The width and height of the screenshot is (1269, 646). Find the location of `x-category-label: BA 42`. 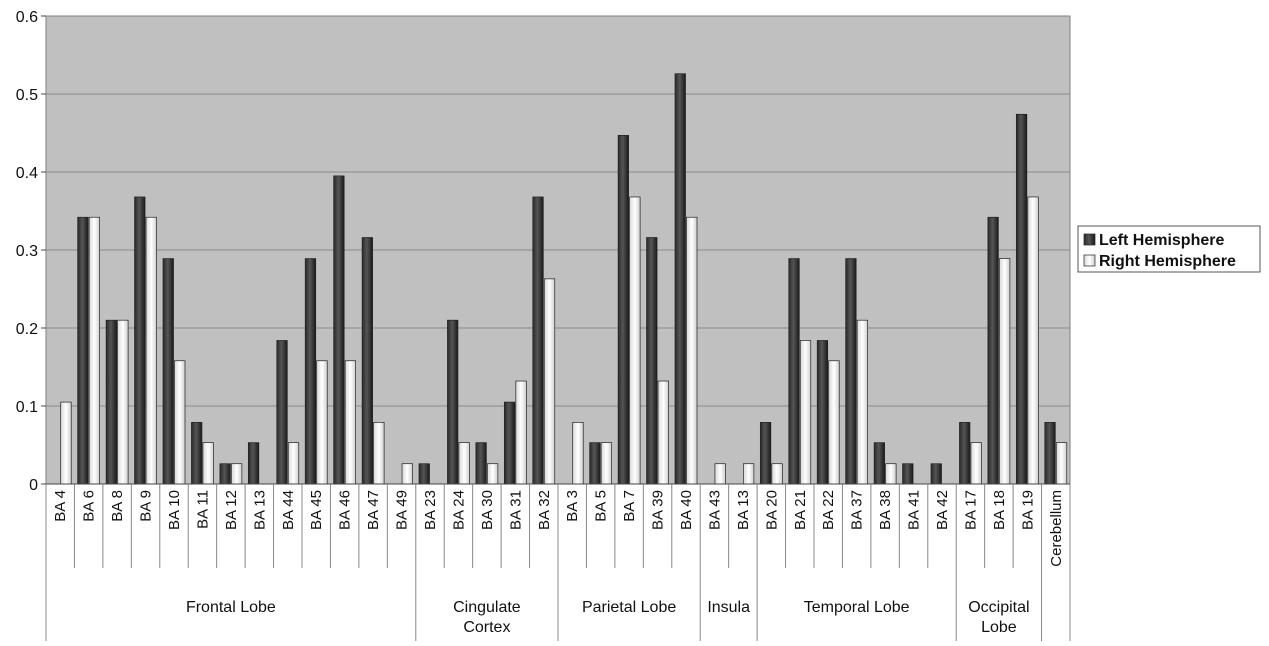

x-category-label: BA 42 is located at coordinates (942, 510).